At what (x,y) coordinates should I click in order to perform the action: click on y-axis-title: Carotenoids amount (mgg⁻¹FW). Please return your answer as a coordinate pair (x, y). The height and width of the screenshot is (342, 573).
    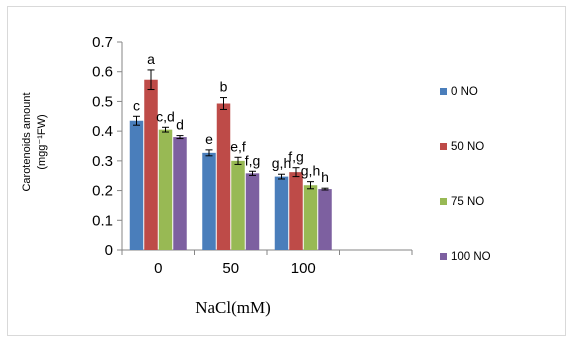
    Looking at the image, I should click on (34, 141).